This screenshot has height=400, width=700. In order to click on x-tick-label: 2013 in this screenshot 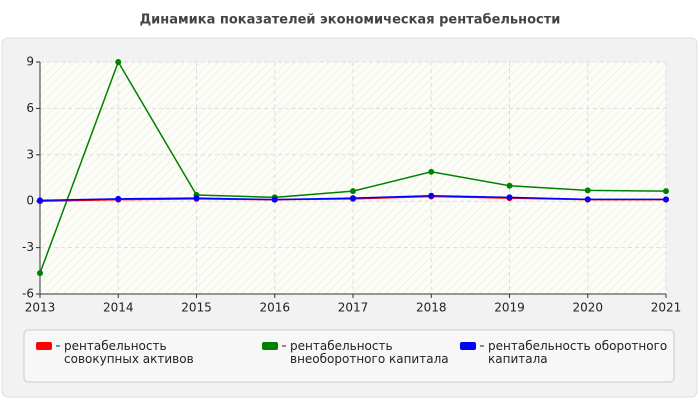, I will do `click(40, 308)`.